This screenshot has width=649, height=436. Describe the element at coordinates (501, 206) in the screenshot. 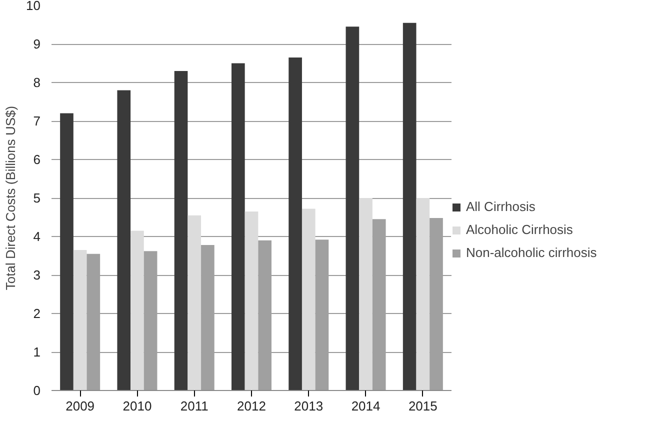

I see `legend-label: All Cirrhosis` at that location.